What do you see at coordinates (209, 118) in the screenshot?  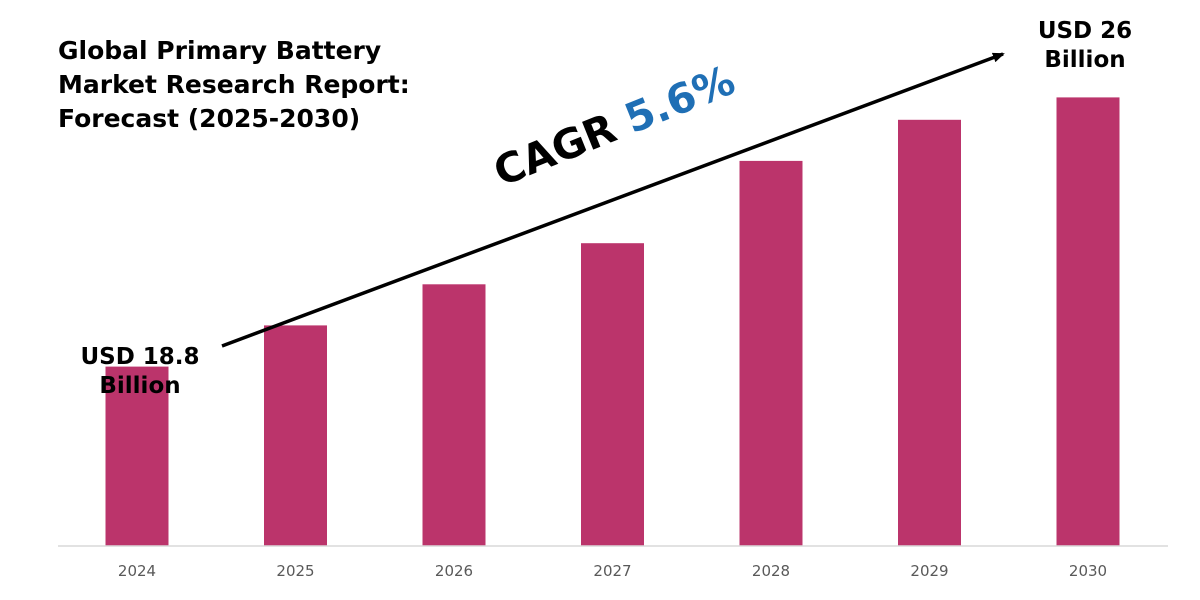 I see `title-line-3: Forecast (2025-2030)` at bounding box center [209, 118].